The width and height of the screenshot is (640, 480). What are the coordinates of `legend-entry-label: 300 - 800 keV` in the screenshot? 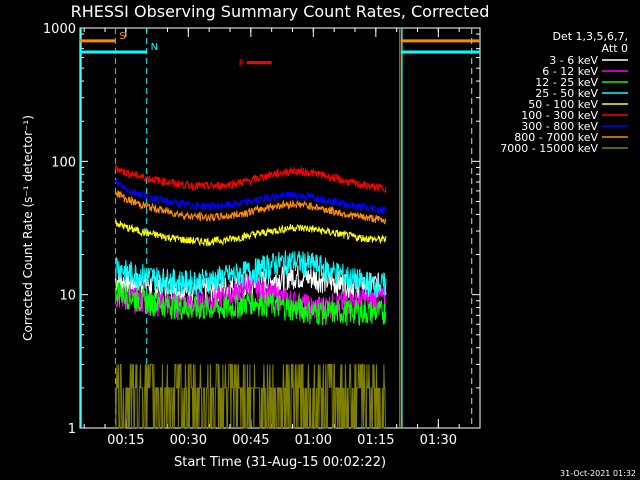 It's located at (559, 126).